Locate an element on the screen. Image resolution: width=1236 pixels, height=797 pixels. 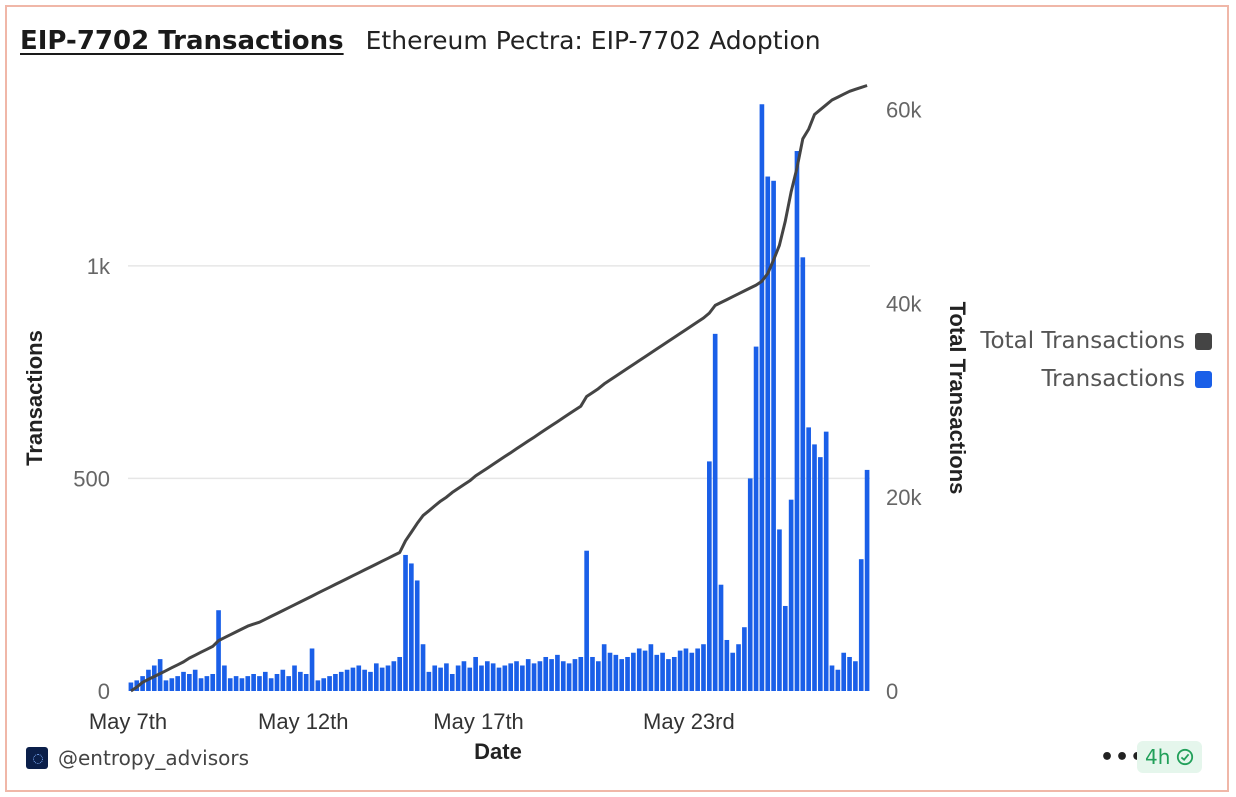
x-tick-label: May 12th is located at coordinates (303, 721).